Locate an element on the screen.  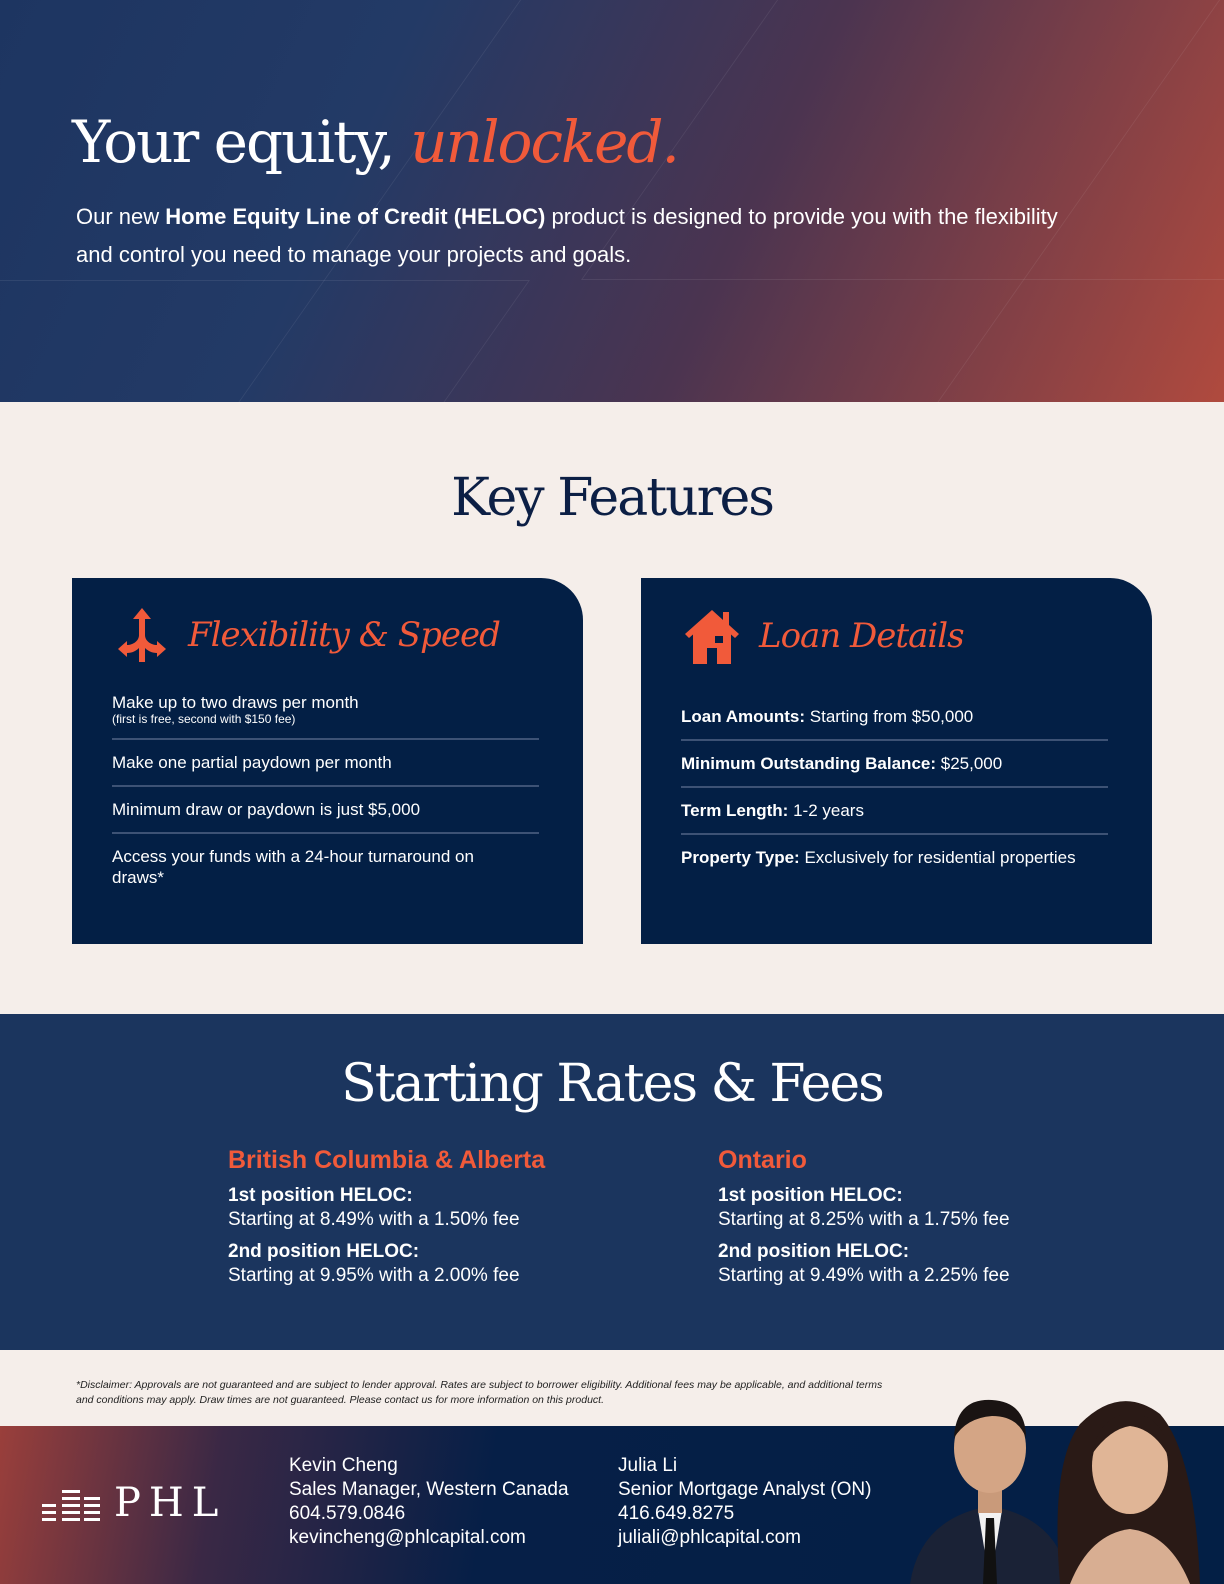
hero-title: Your equity, unlocked. is located at coordinates (376, 142).